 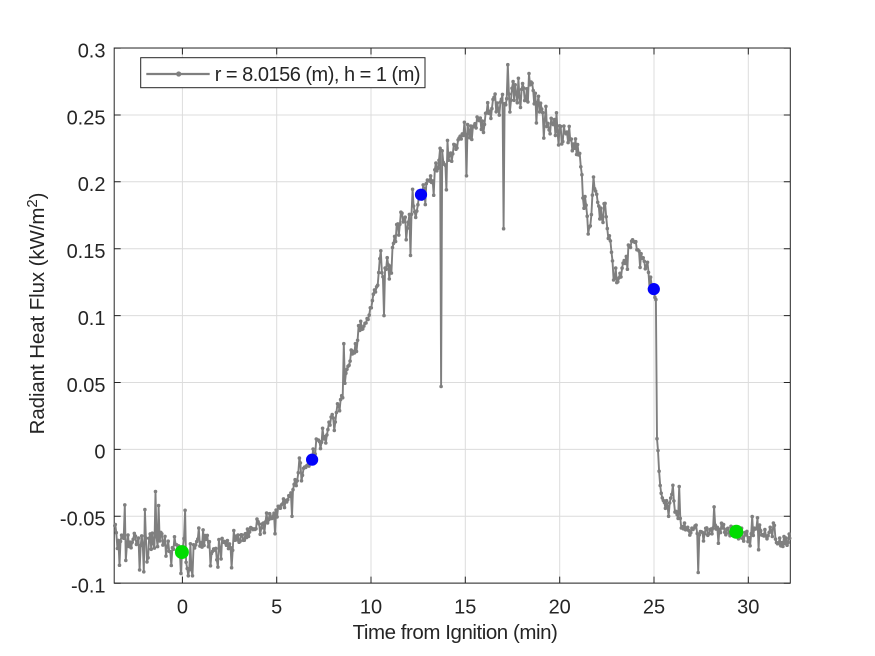 What do you see at coordinates (86, 386) in the screenshot?
I see `svg-text: 0.05` at bounding box center [86, 386].